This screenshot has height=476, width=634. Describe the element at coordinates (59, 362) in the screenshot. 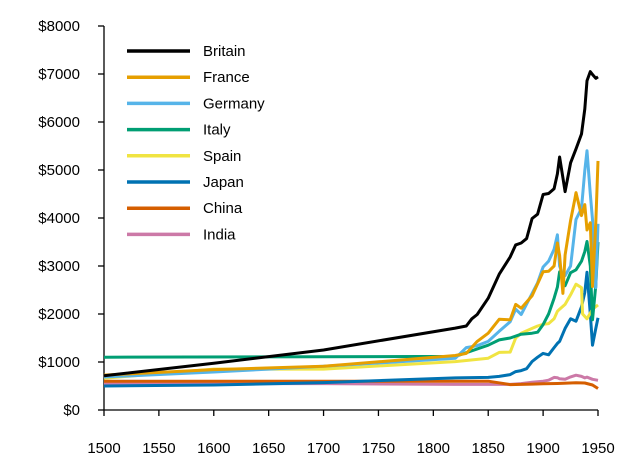

I see `y-tick-label: $1000` at that location.